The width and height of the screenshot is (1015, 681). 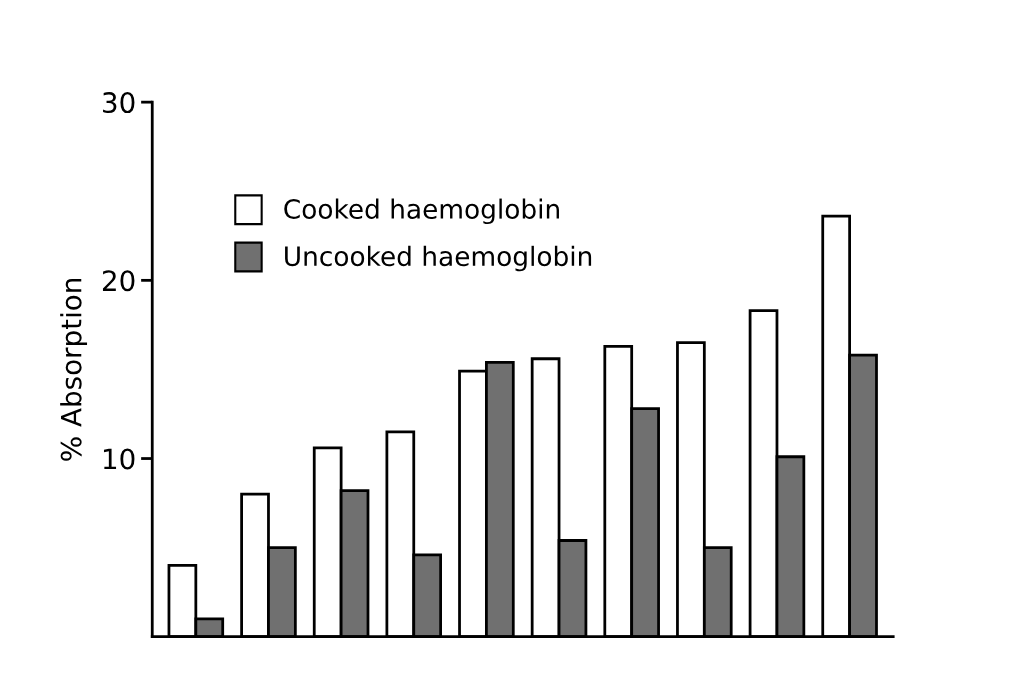 What do you see at coordinates (421, 211) in the screenshot?
I see `legend-label: Cooked haemoglobin` at bounding box center [421, 211].